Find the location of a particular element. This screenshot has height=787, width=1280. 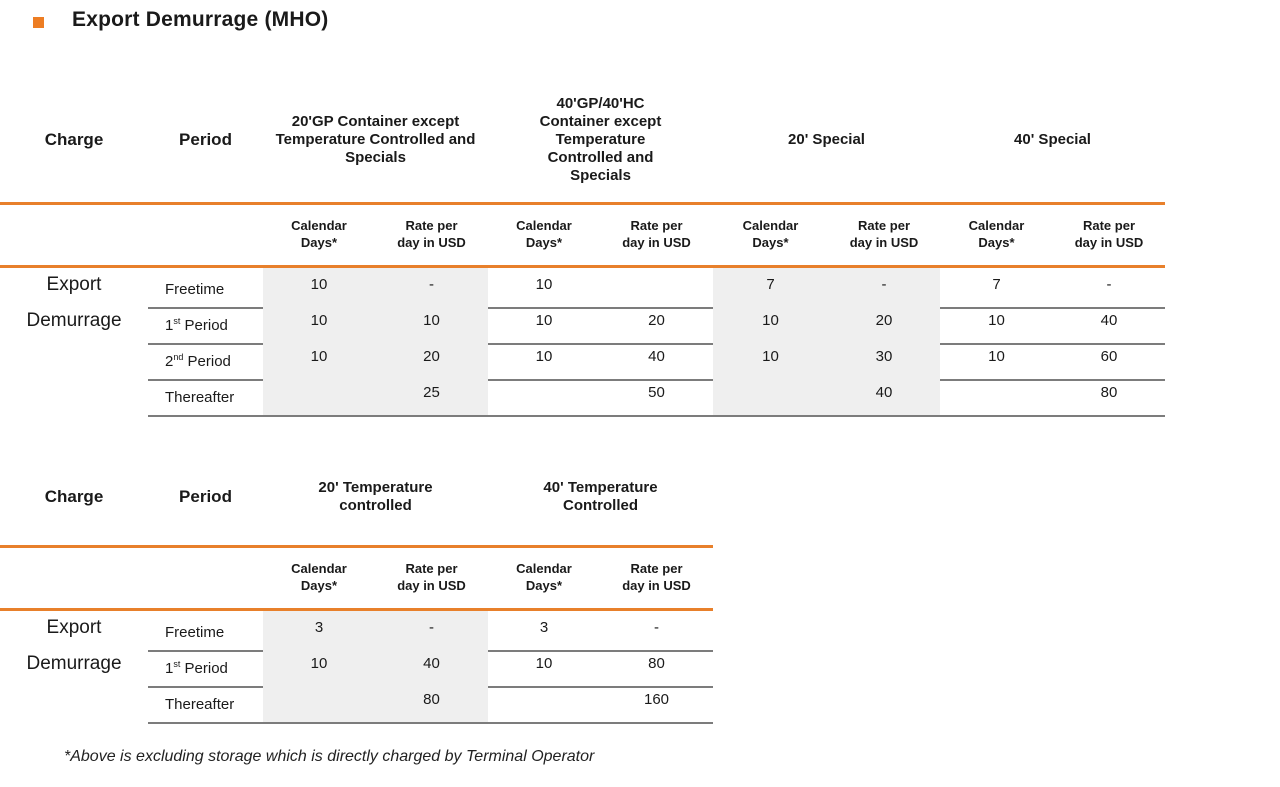

group-header-20special: 20' Special is located at coordinates (826, 139).